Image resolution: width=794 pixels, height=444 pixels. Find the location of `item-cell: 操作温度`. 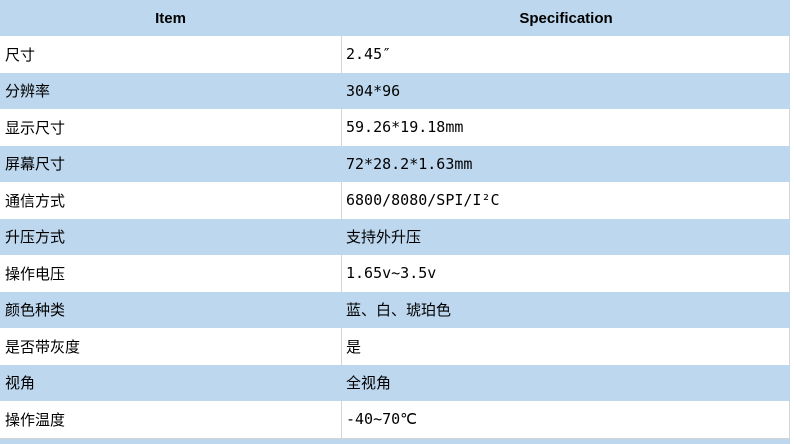

item-cell: 操作温度 is located at coordinates (35, 419).